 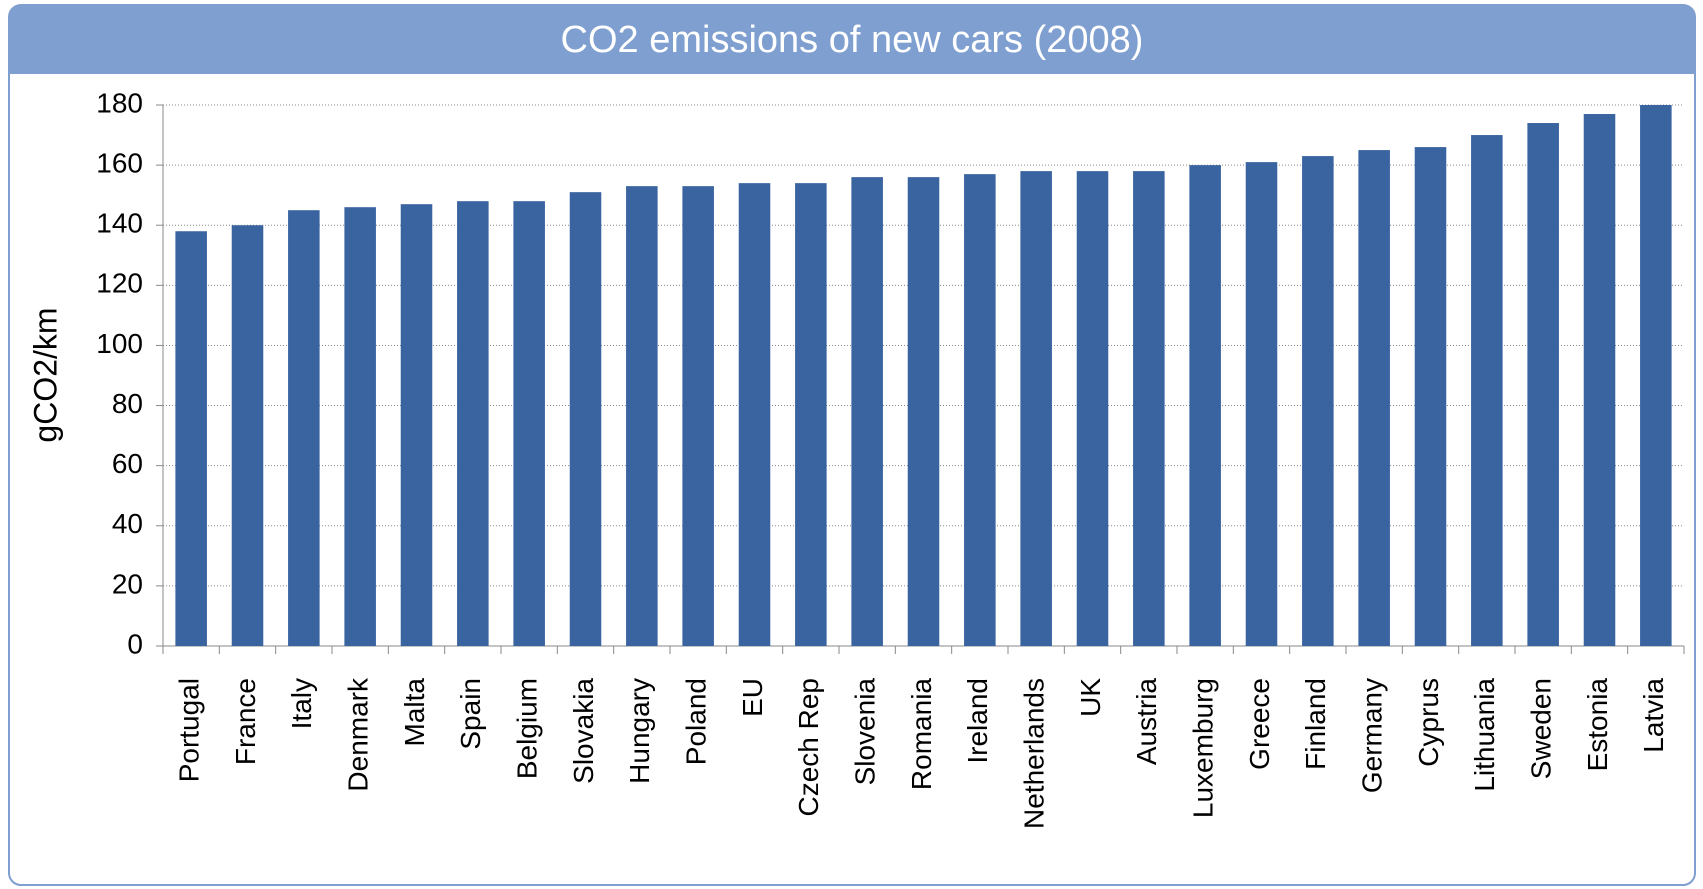 What do you see at coordinates (127, 583) in the screenshot?
I see `y-tick-label: 20` at bounding box center [127, 583].